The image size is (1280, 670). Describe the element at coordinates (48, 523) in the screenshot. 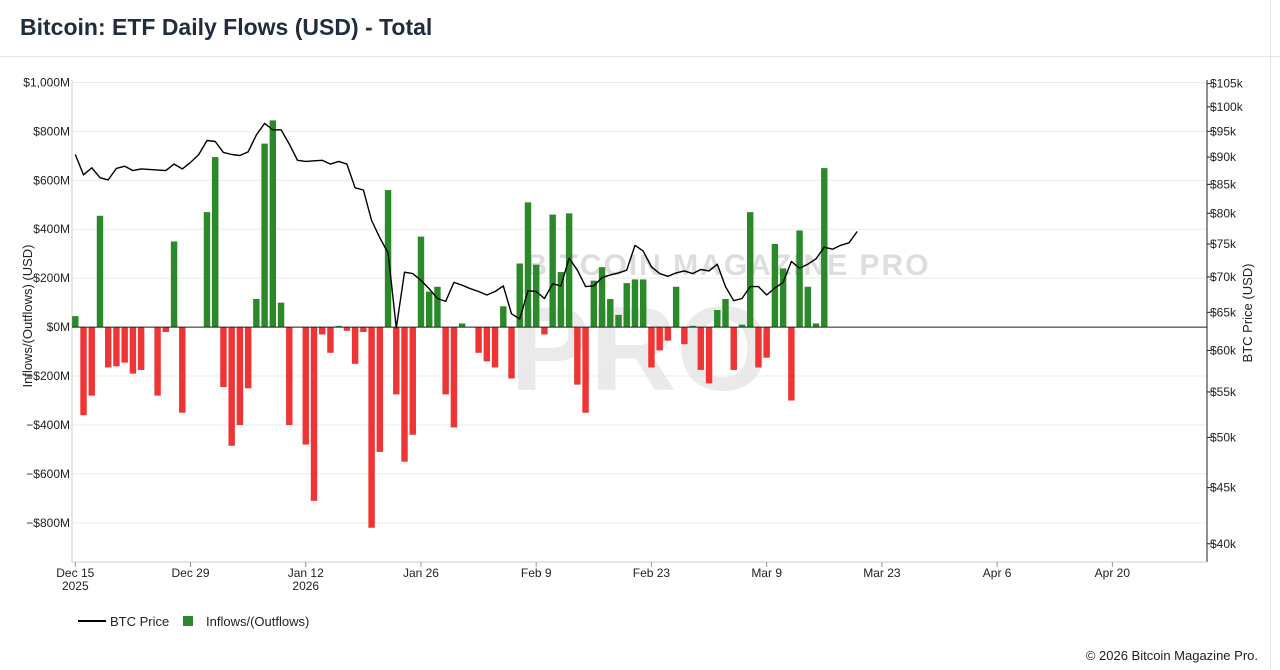

I see `y-tick-label: −$800M` at that location.